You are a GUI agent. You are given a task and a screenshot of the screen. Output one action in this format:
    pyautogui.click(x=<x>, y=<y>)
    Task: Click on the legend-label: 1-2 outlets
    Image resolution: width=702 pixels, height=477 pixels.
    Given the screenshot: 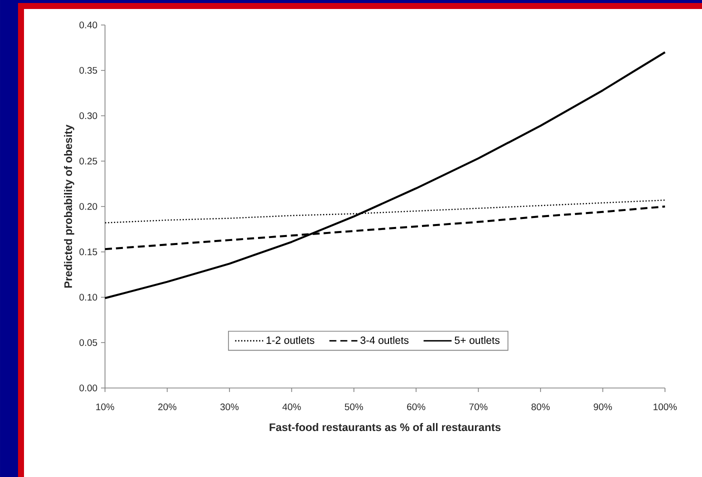 What is the action you would take?
    pyautogui.click(x=290, y=340)
    